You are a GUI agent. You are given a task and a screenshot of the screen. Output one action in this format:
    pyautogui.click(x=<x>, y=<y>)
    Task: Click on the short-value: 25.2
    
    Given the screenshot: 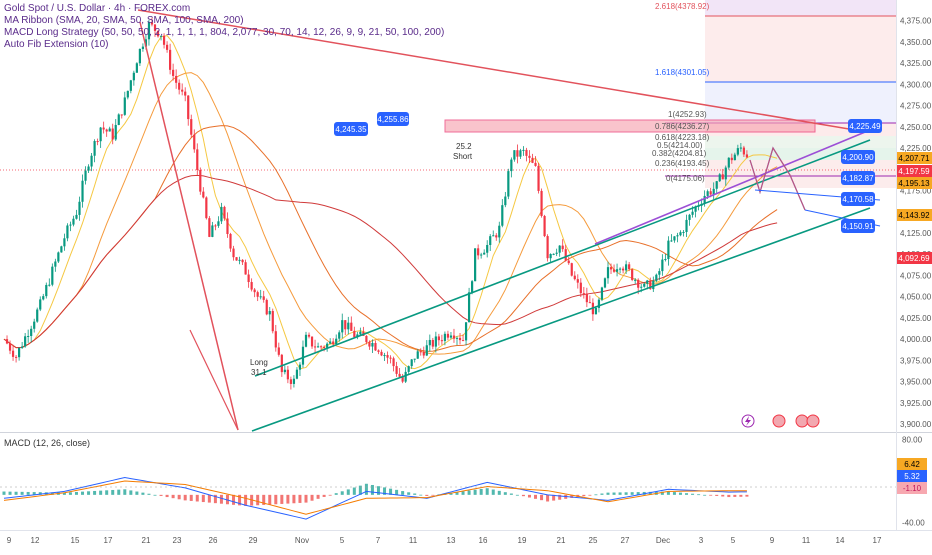 What is the action you would take?
    pyautogui.click(x=464, y=146)
    